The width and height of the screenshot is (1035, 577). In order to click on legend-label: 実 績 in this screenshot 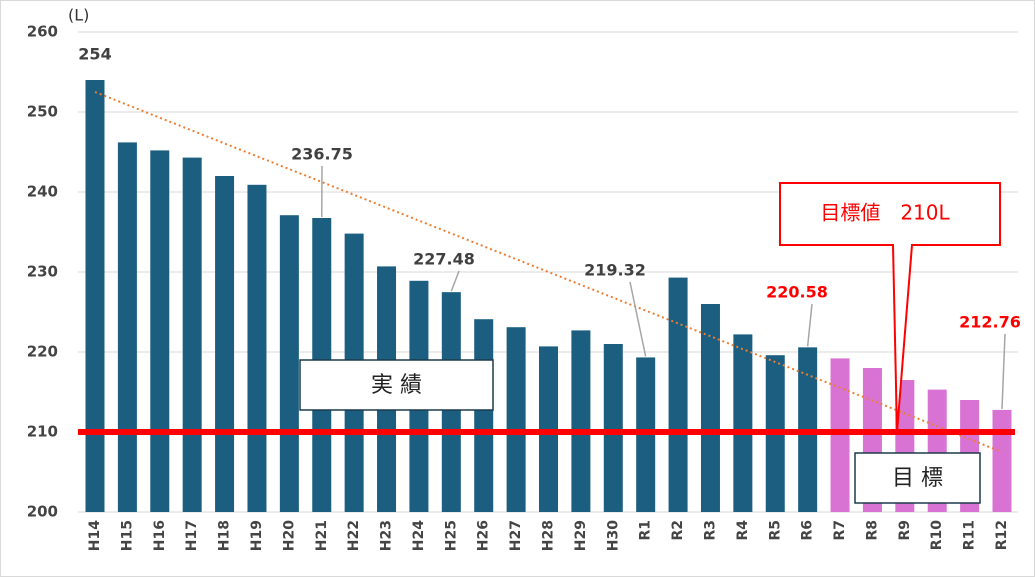, I will do `click(396, 385)`.